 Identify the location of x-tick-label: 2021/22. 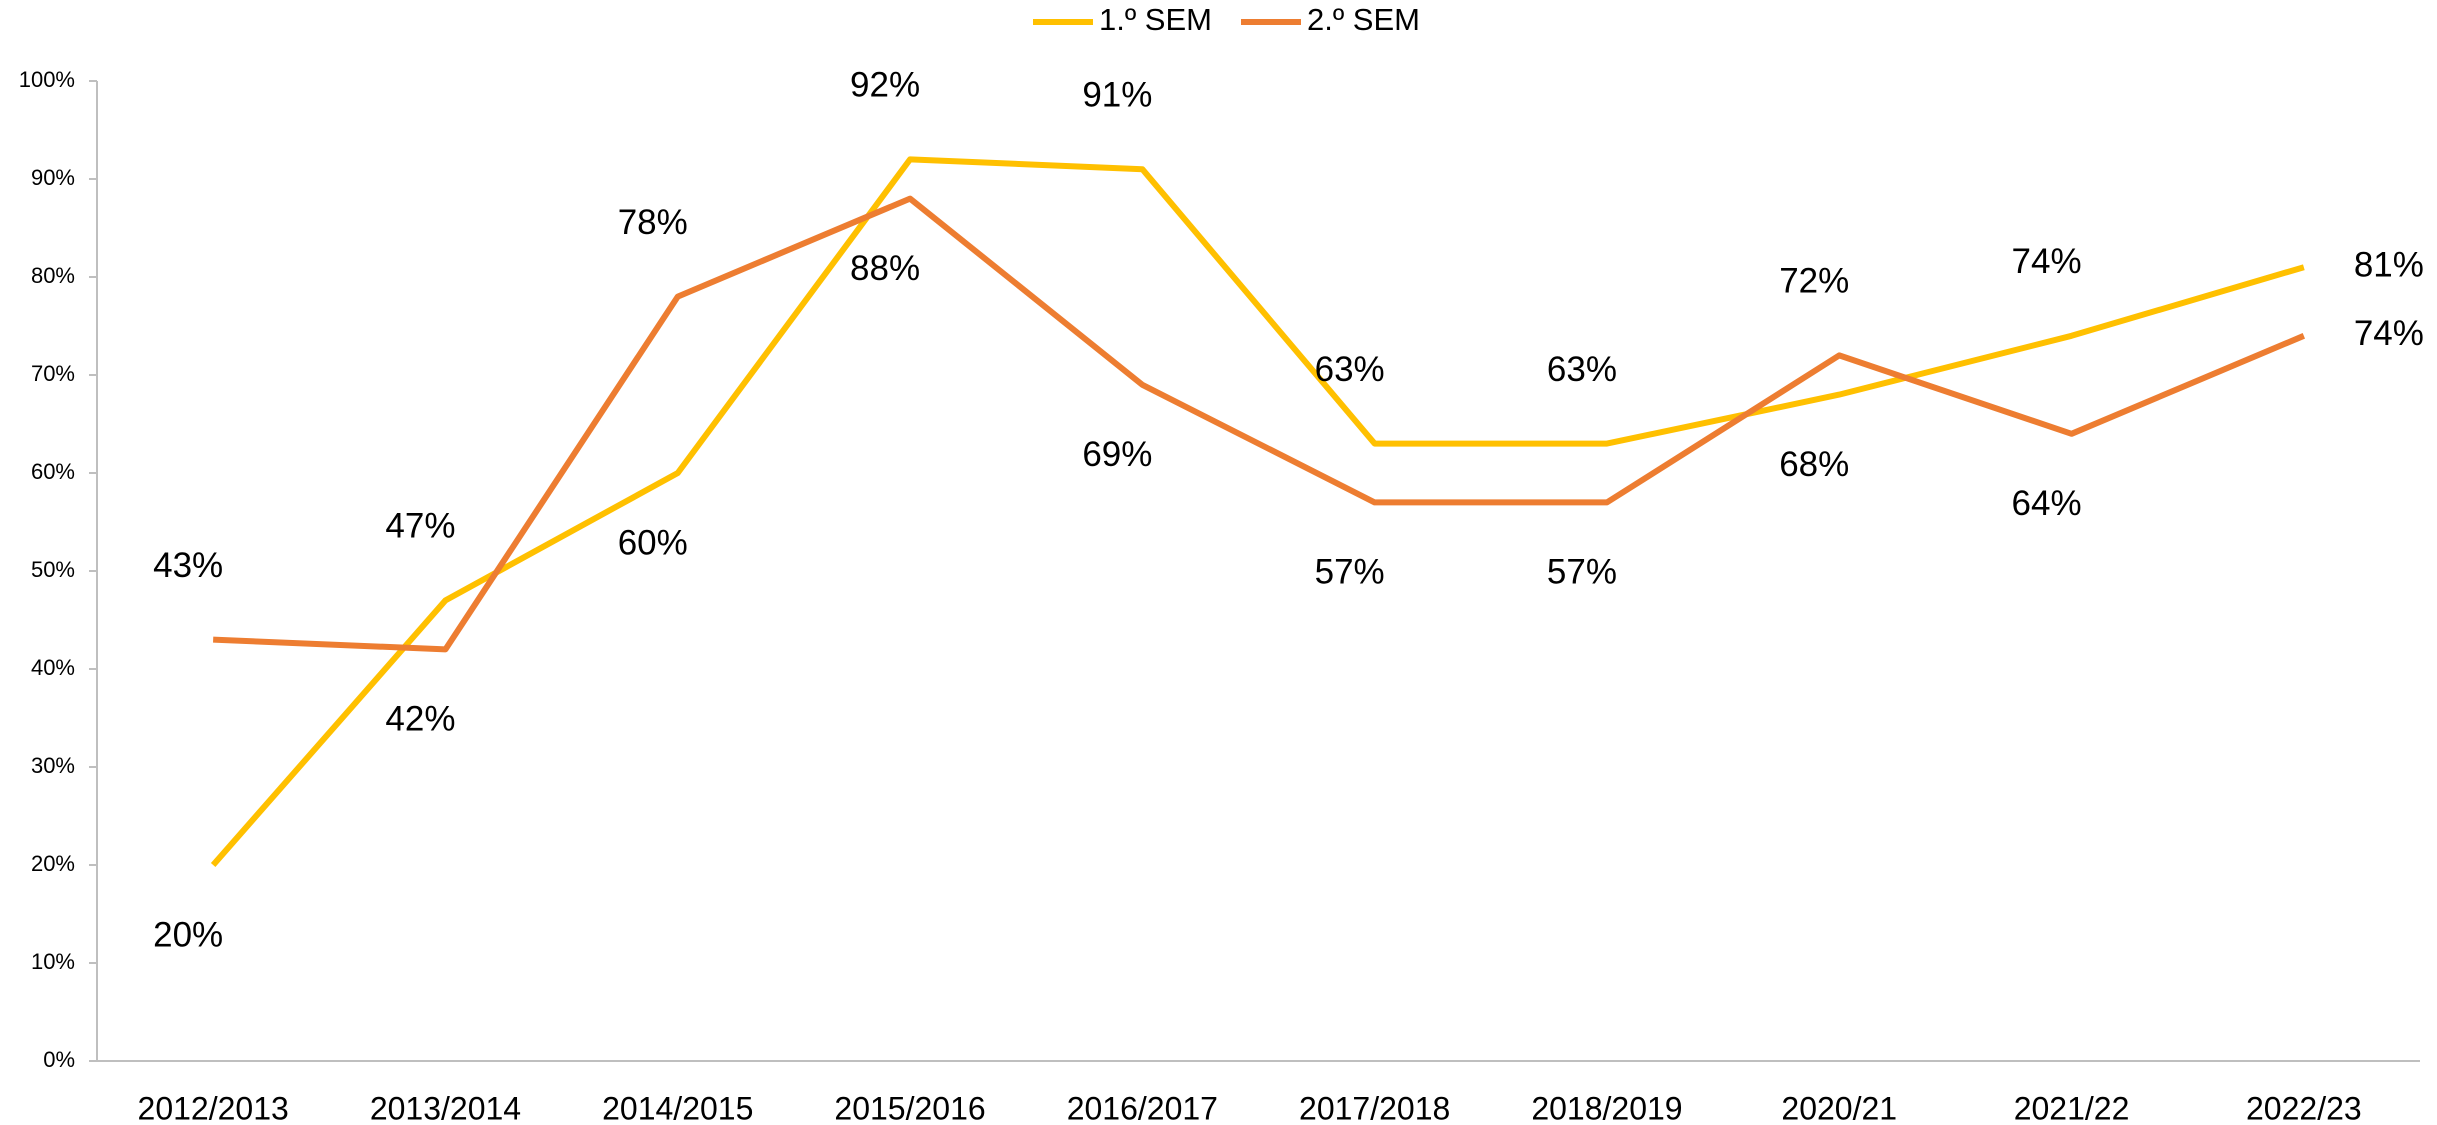
(2072, 1107).